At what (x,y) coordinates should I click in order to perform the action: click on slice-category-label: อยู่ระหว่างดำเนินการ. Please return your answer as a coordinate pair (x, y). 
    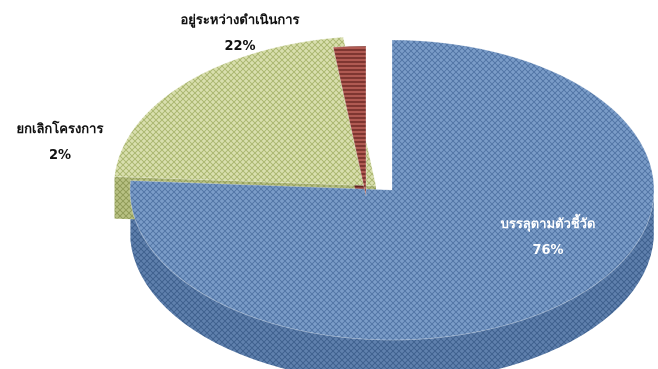
    Looking at the image, I should click on (239, 20).